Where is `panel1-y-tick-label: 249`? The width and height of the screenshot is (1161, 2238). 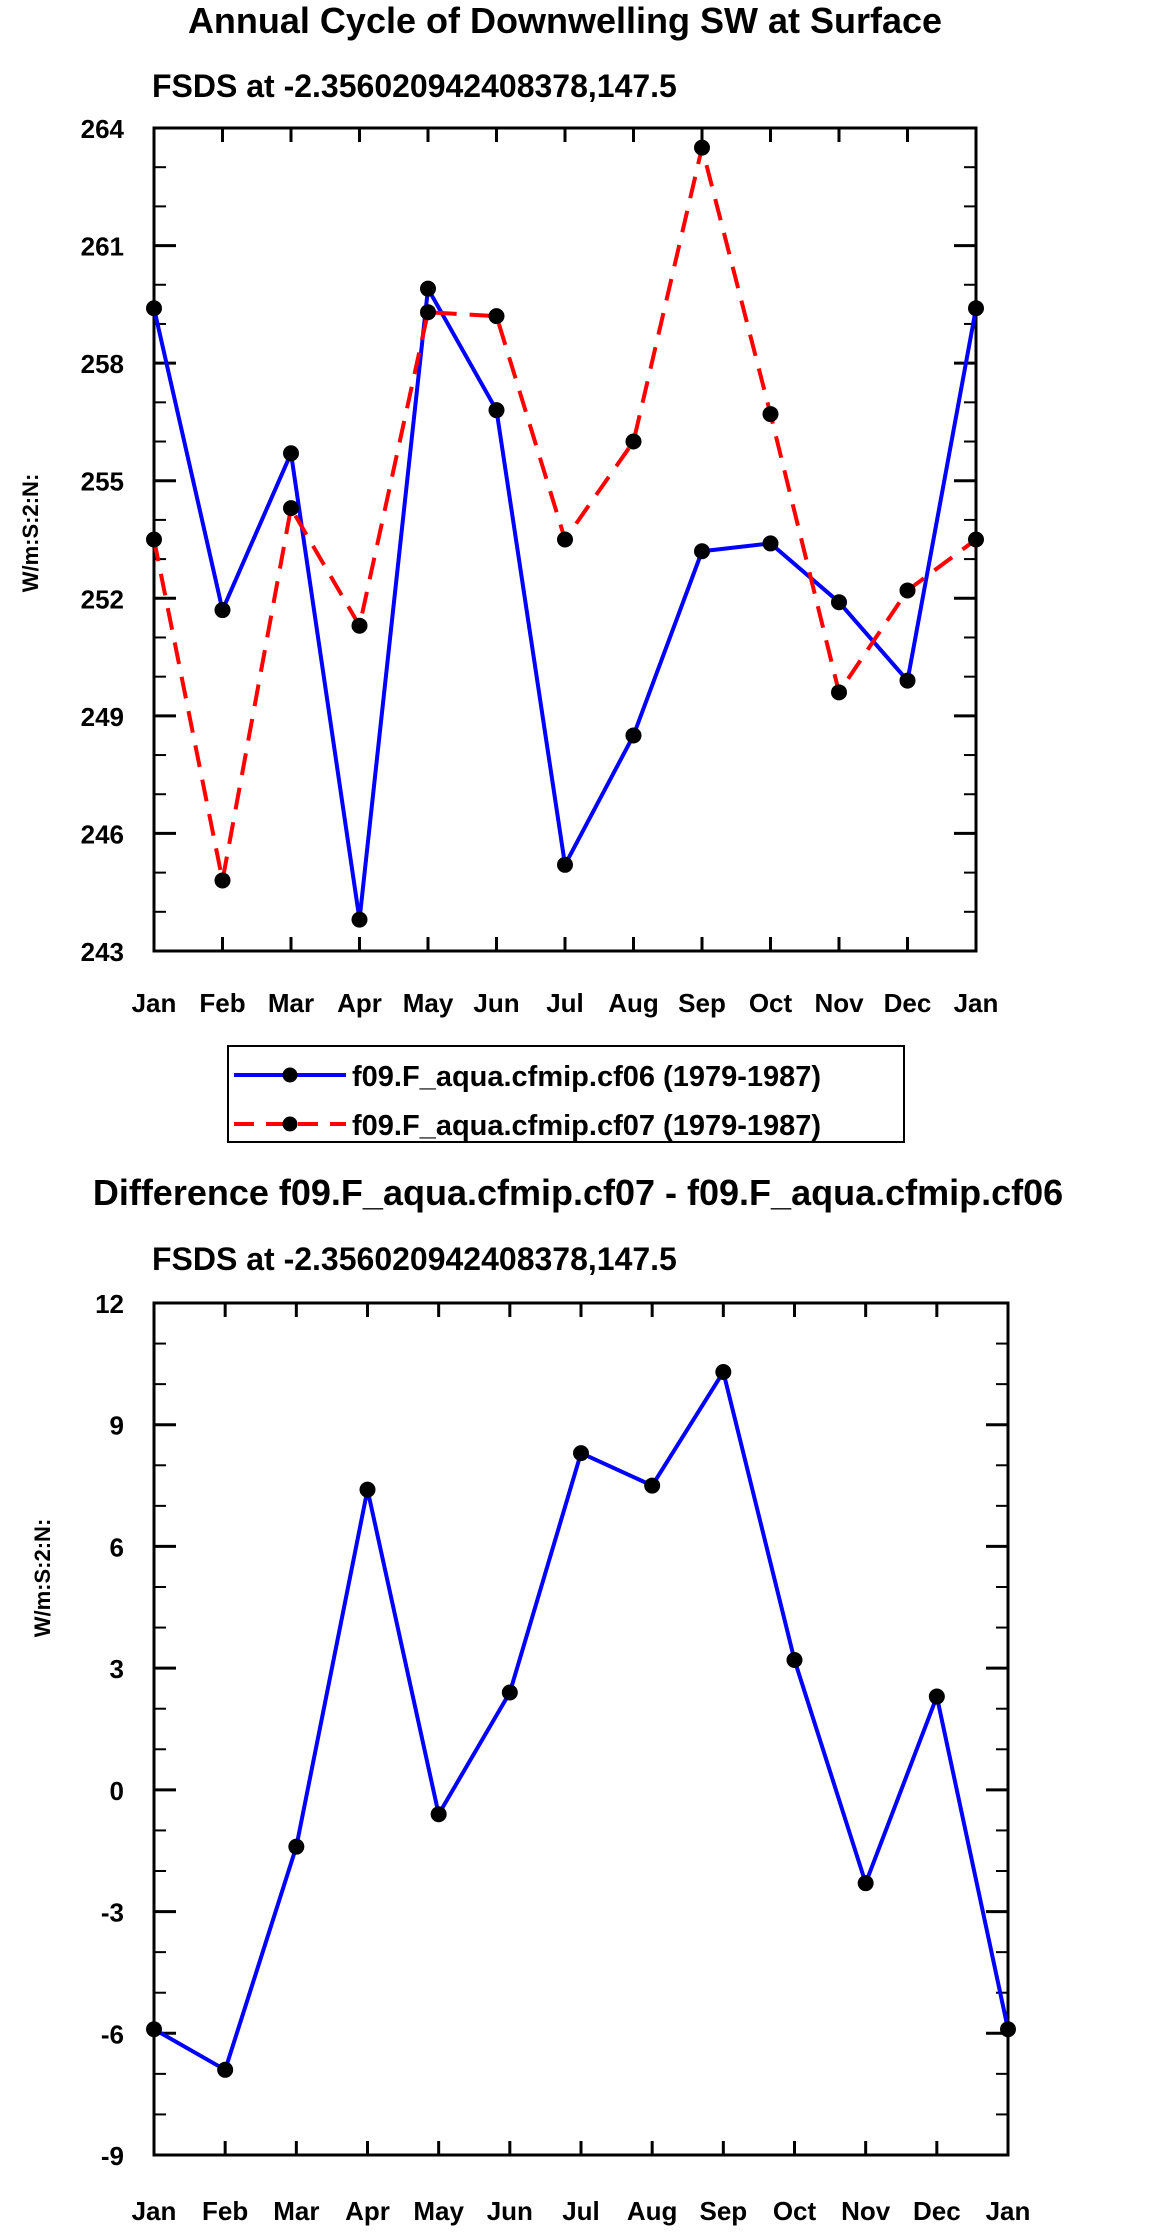
panel1-y-tick-label: 249 is located at coordinates (102, 717).